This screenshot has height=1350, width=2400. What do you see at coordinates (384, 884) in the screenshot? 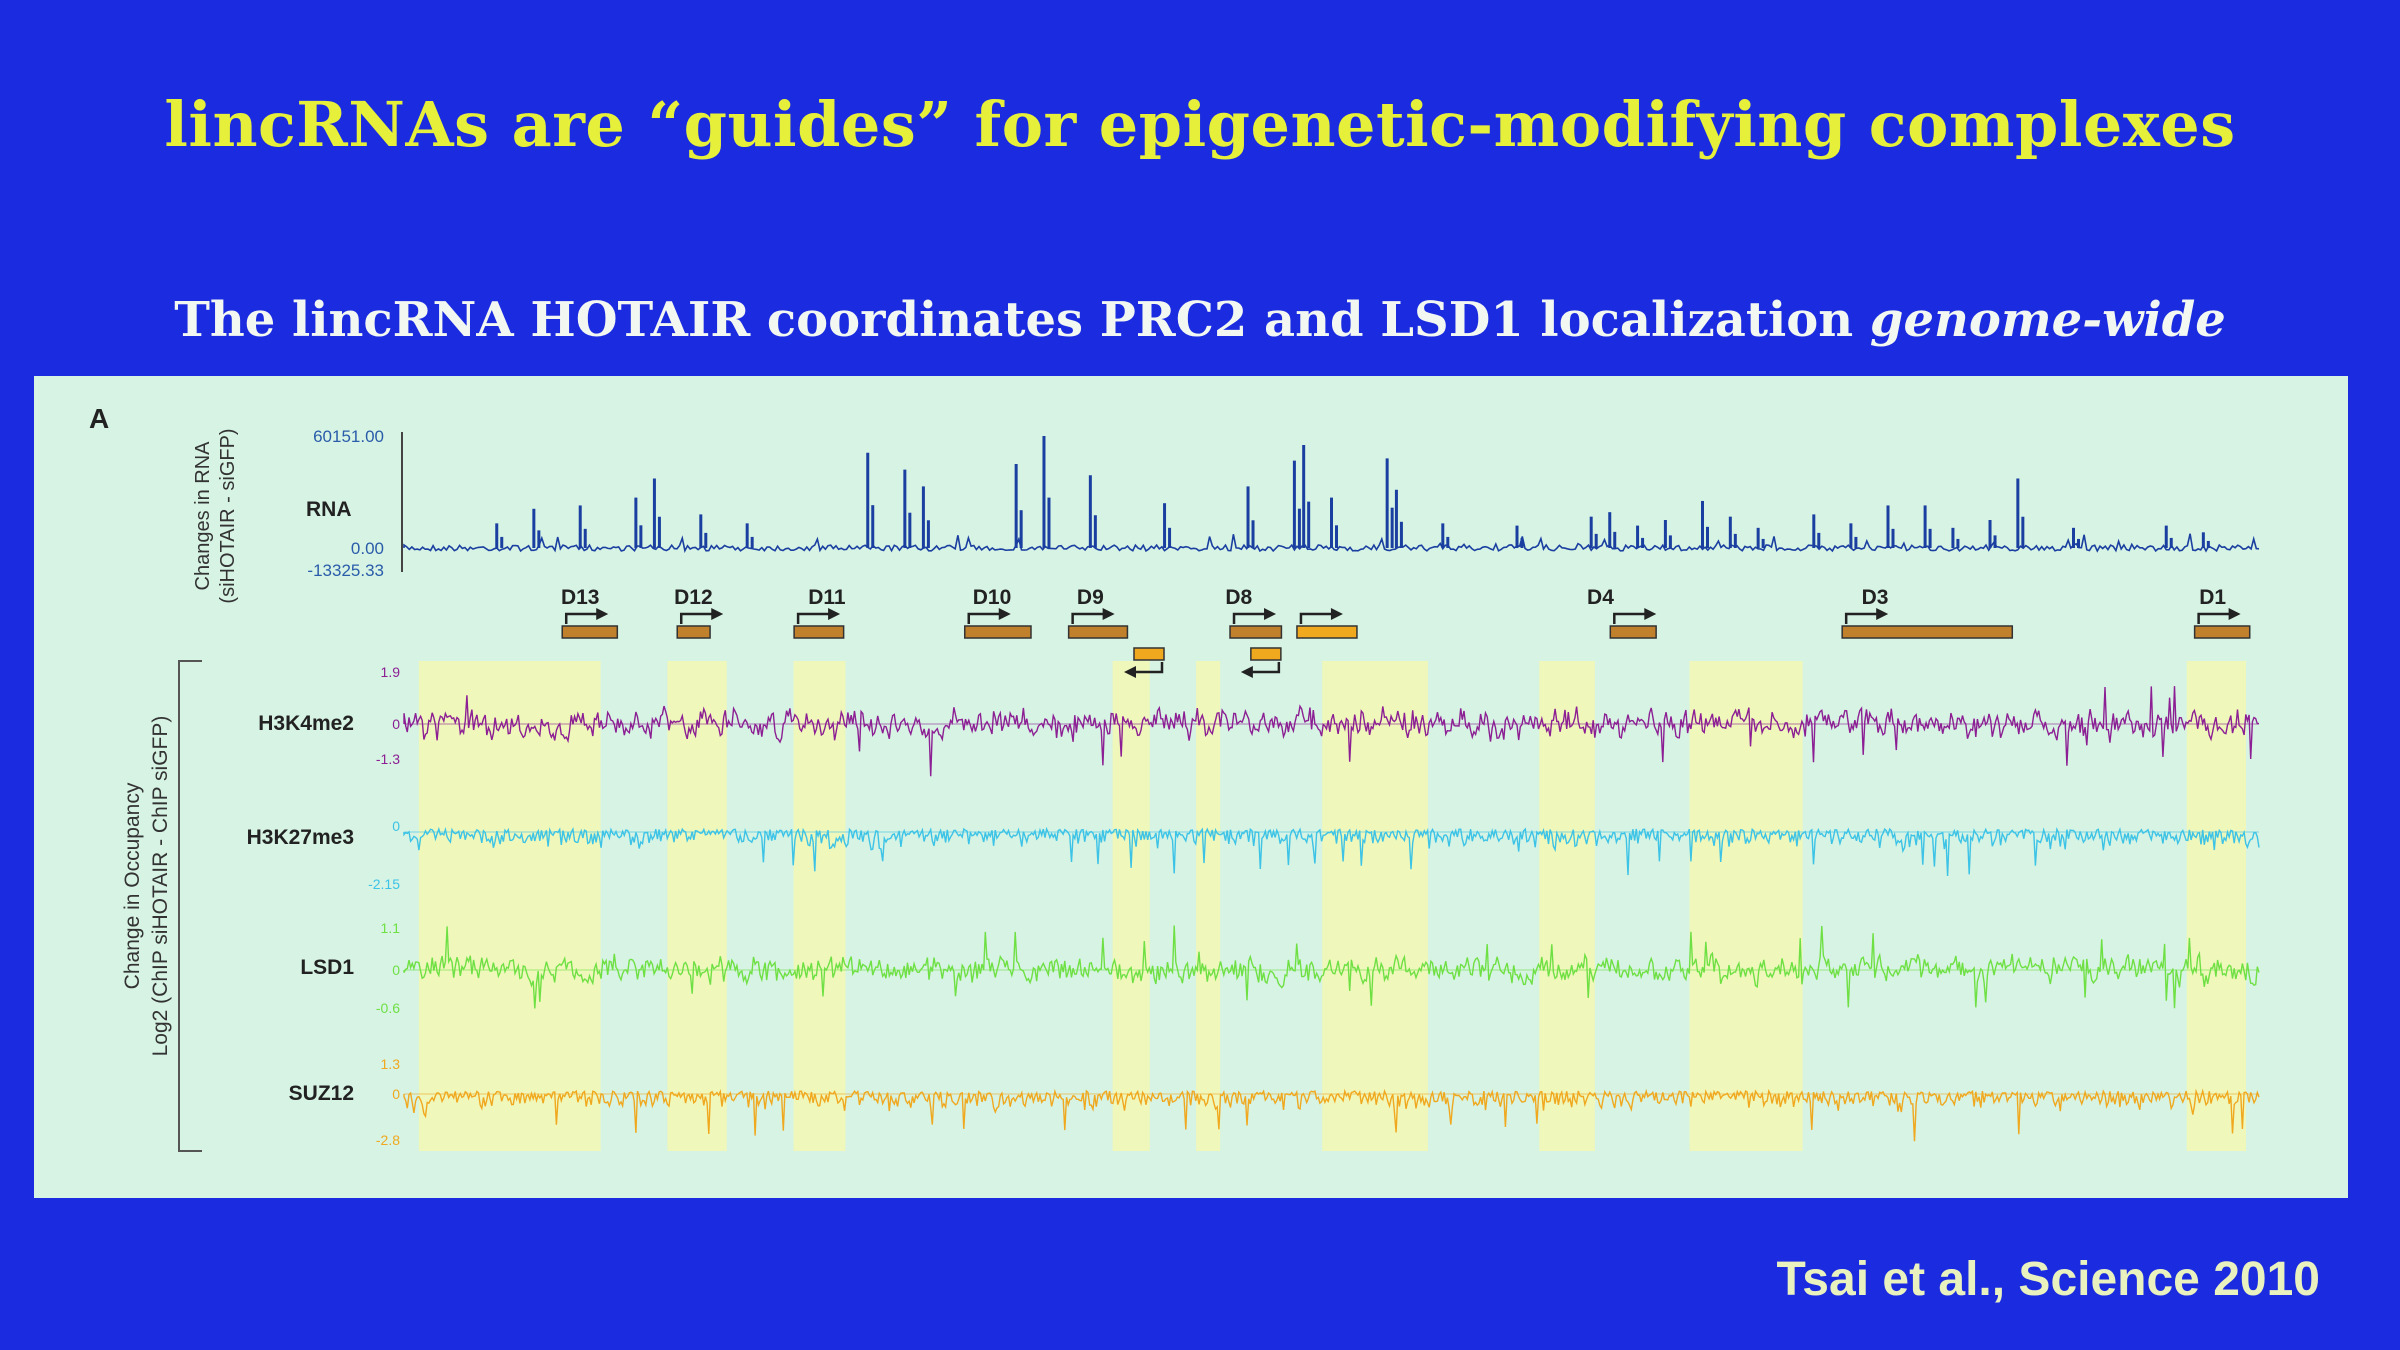
I see `h3k27me3-tick-1: -2.15` at bounding box center [384, 884].